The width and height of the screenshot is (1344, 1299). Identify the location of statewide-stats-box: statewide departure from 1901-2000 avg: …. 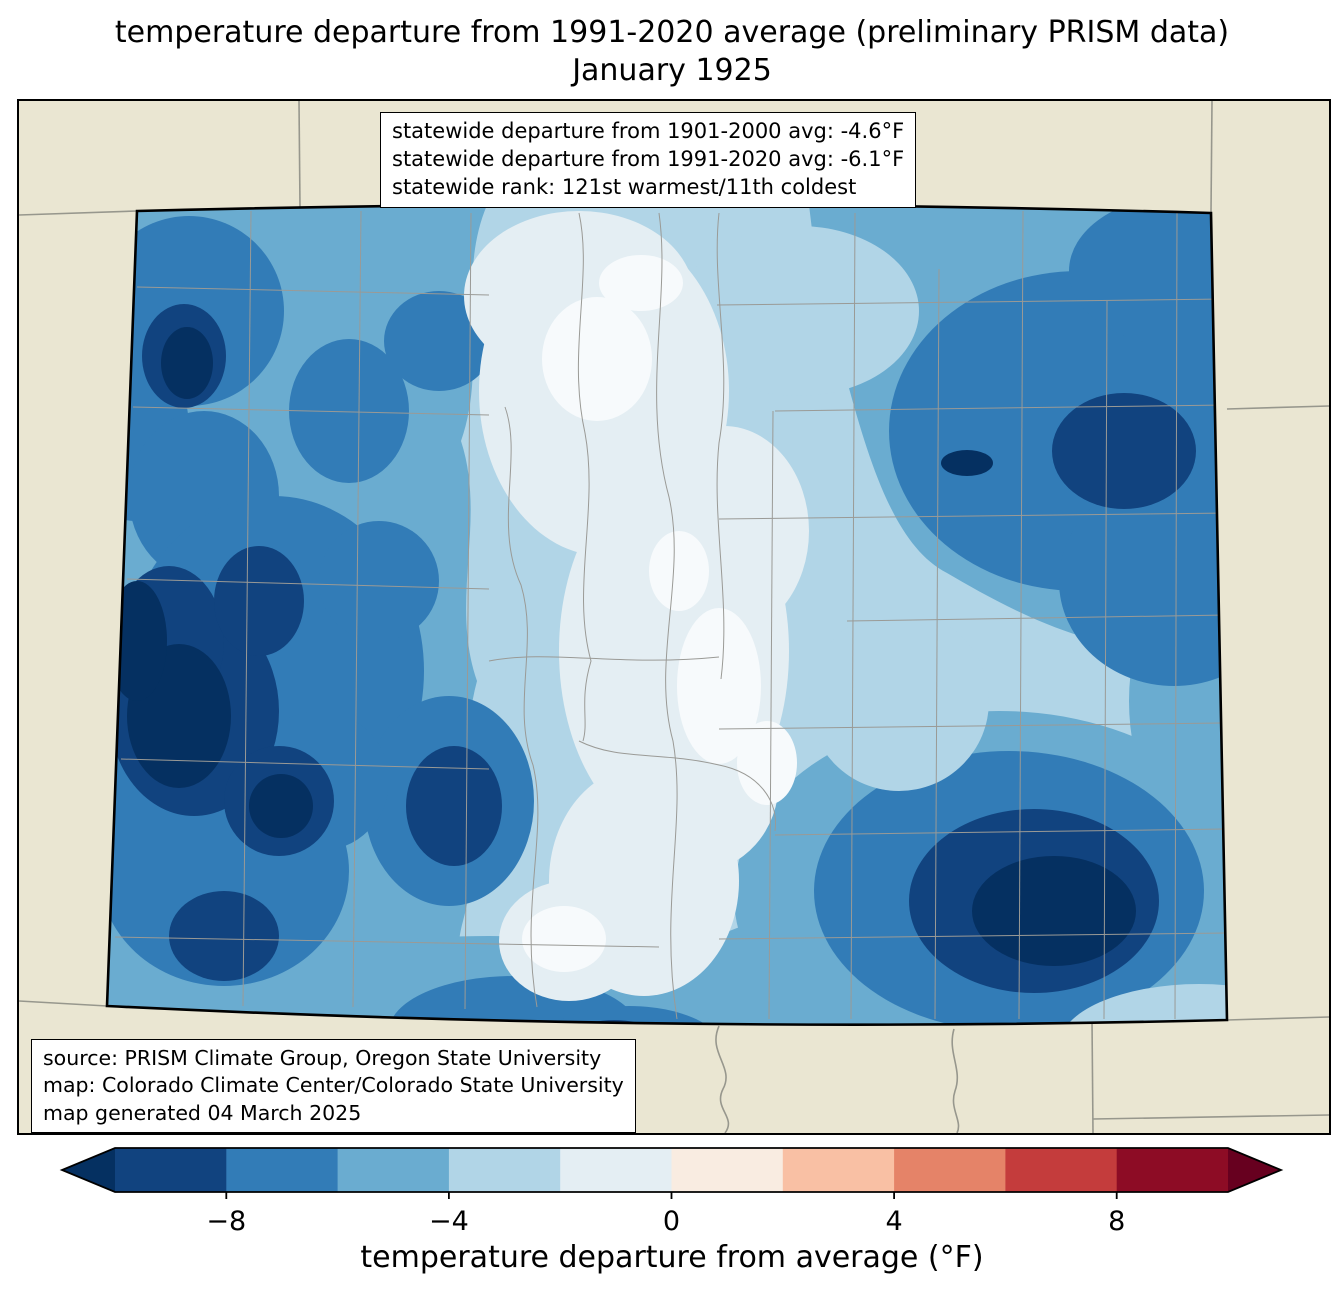
(648, 160).